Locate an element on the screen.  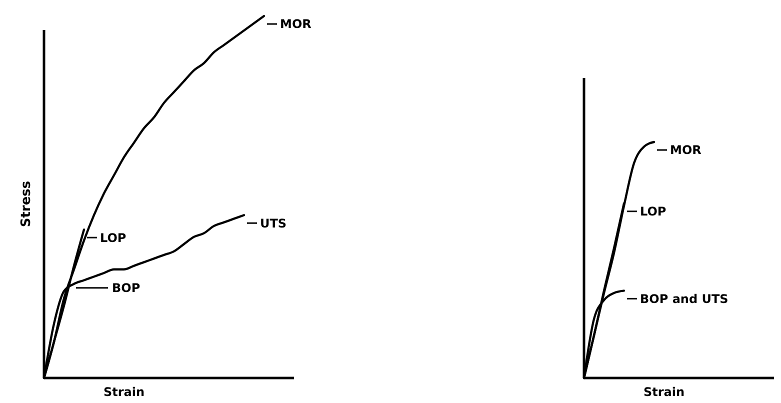
legend-label: BOP and UTS is located at coordinates (684, 299).